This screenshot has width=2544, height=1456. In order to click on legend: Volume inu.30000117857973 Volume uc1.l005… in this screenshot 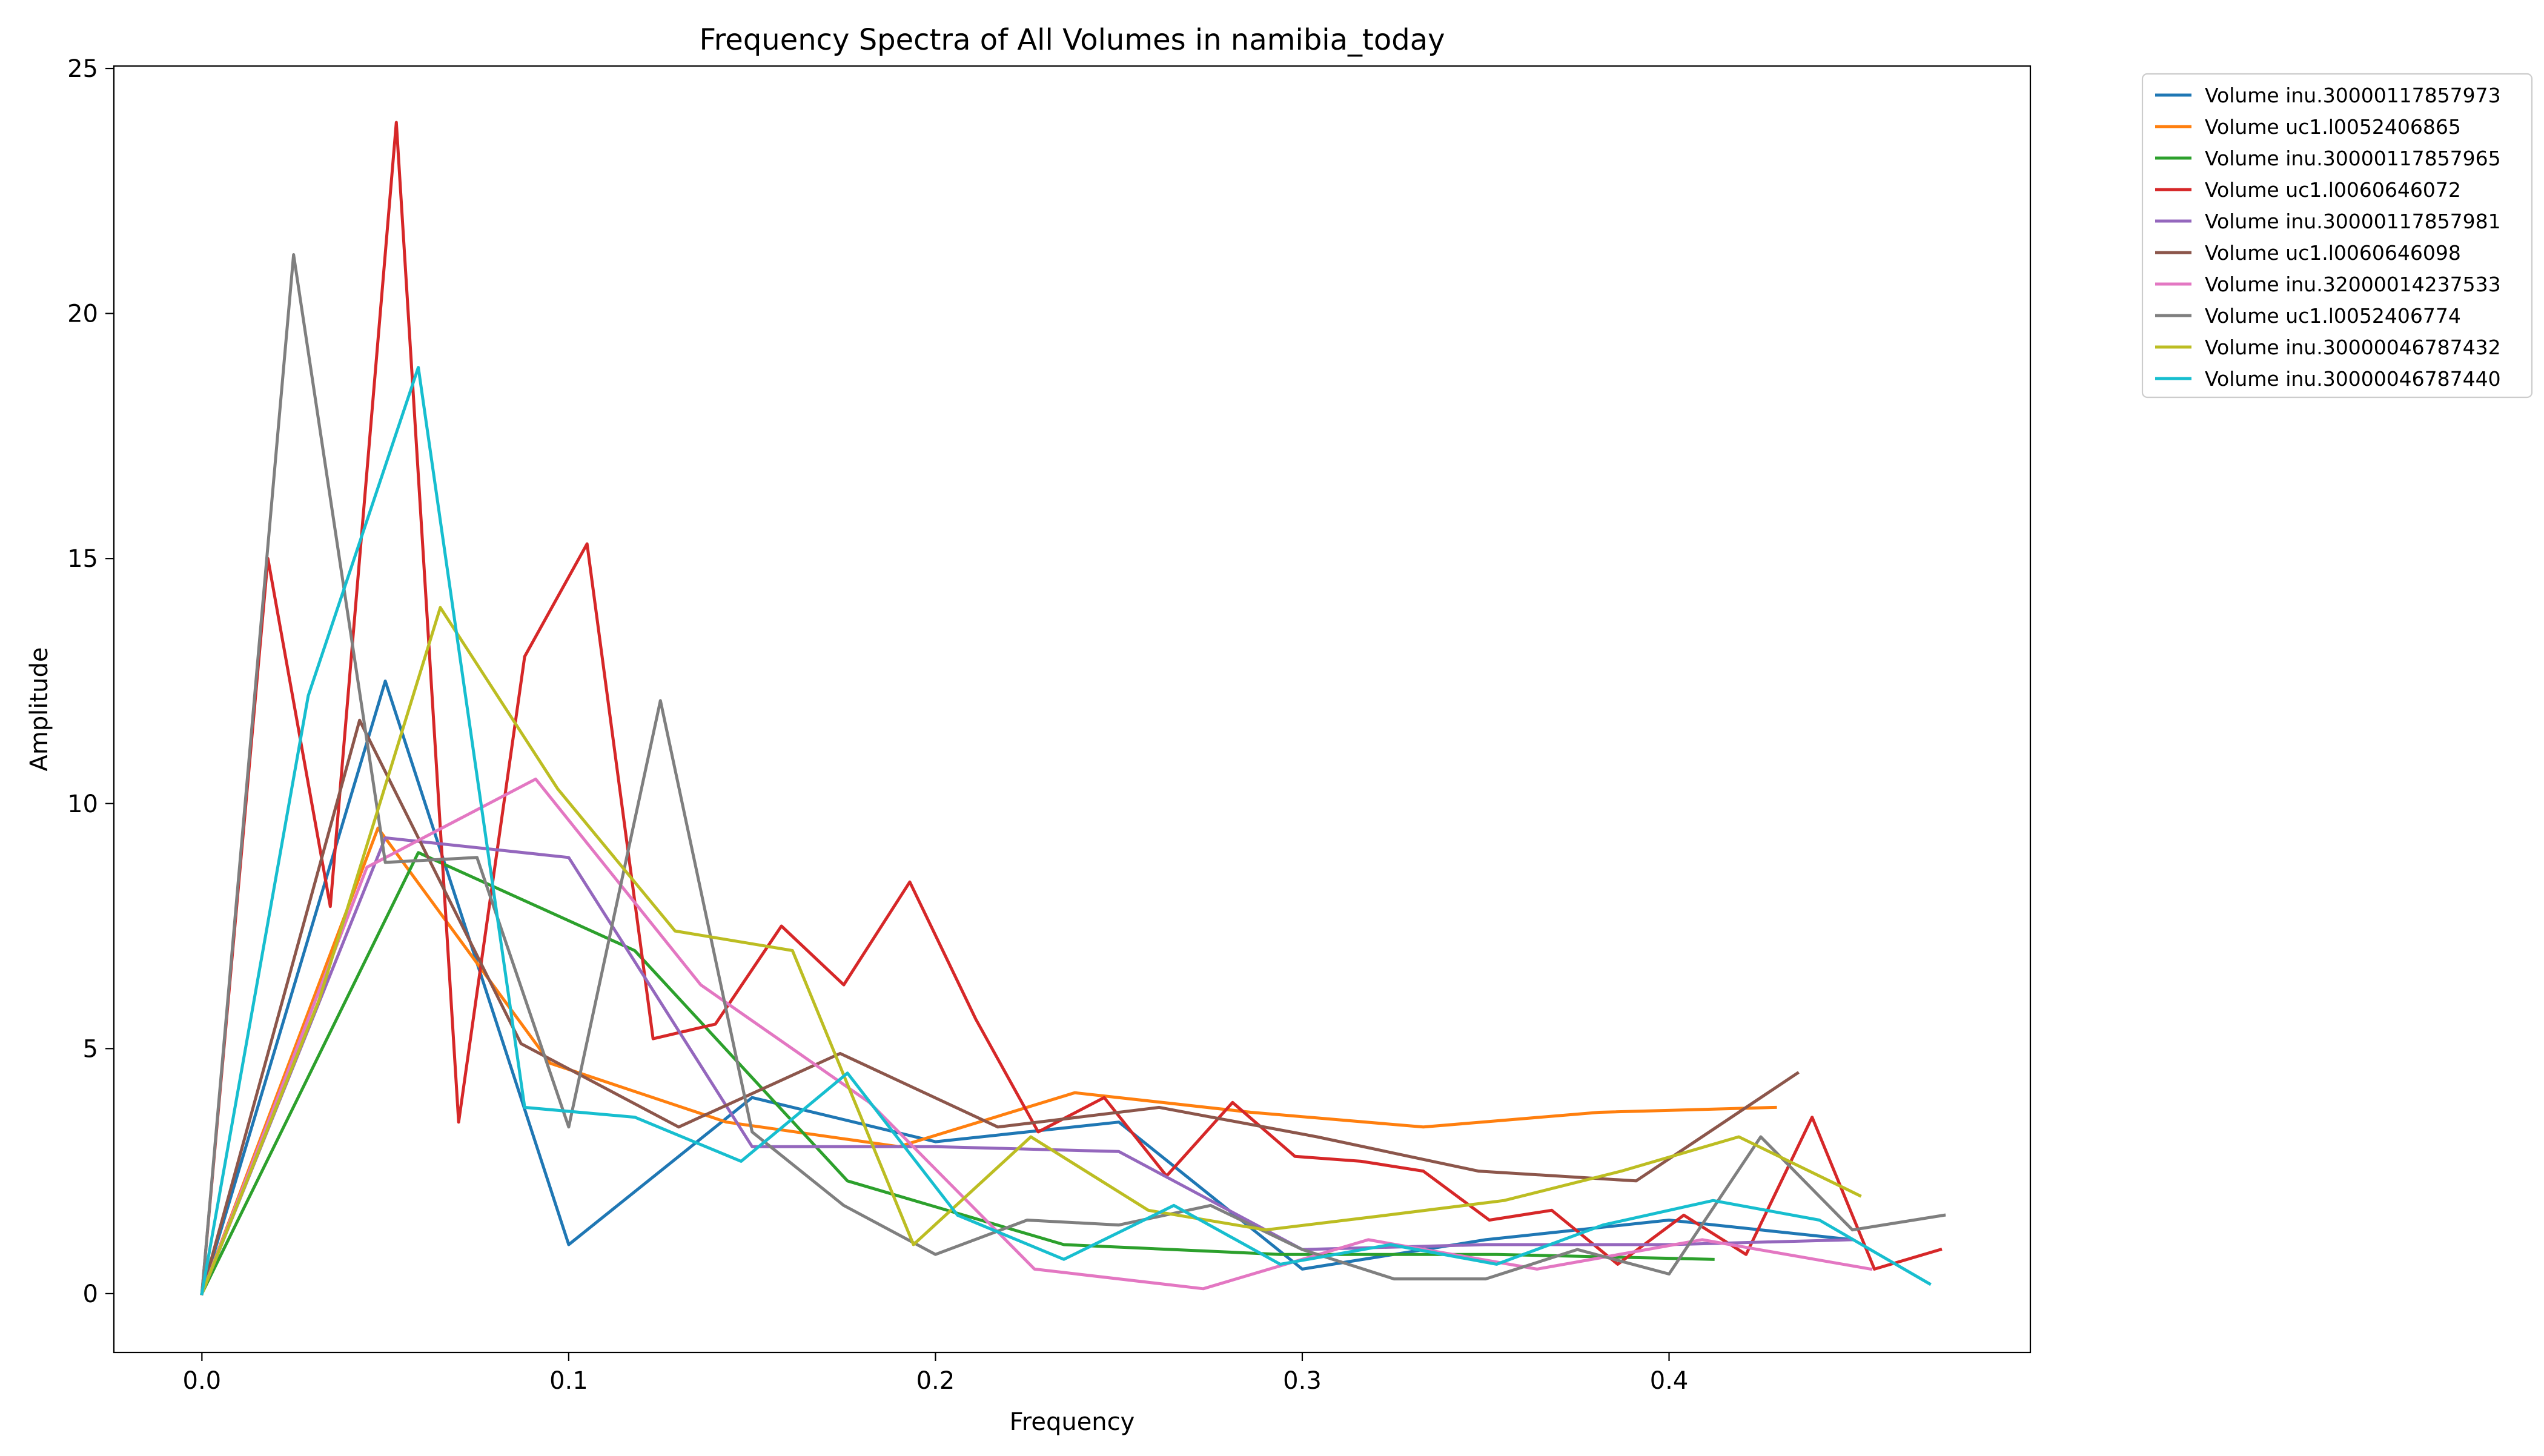, I will do `click(2337, 236)`.